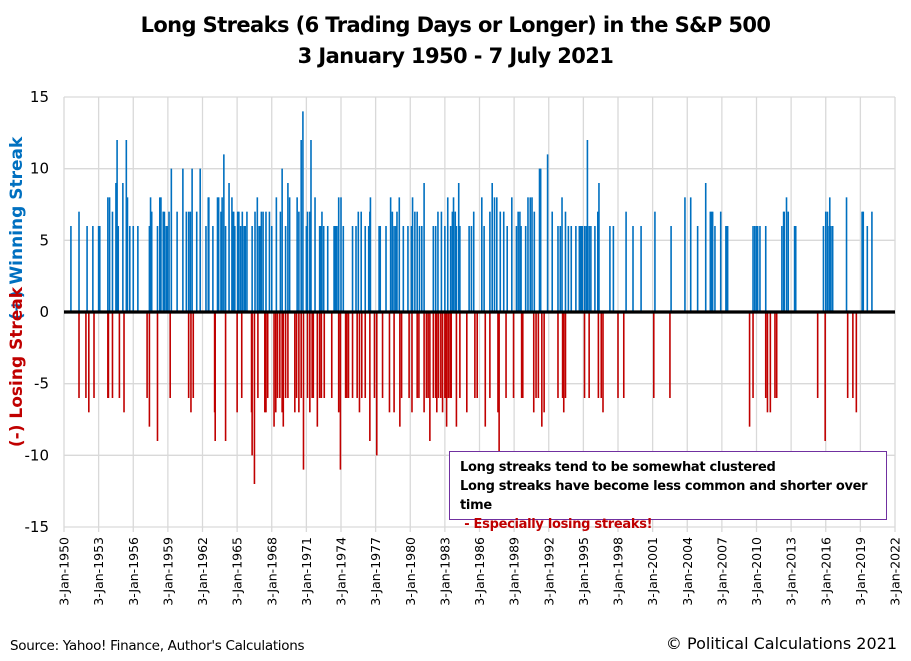  What do you see at coordinates (341, 571) in the screenshot?
I see `x-tick-label: 3-Jan-1974` at bounding box center [341, 571].